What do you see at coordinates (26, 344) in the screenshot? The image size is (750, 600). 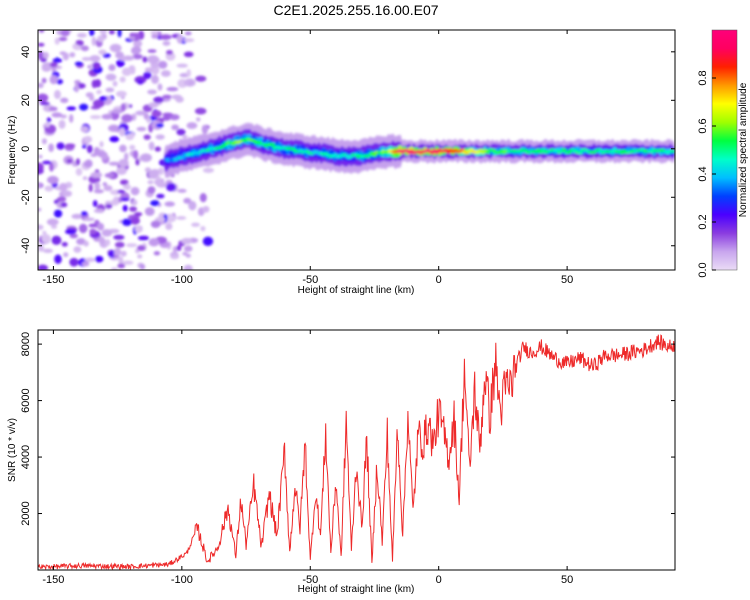 I see `snr-ytick-label: 8000` at bounding box center [26, 344].